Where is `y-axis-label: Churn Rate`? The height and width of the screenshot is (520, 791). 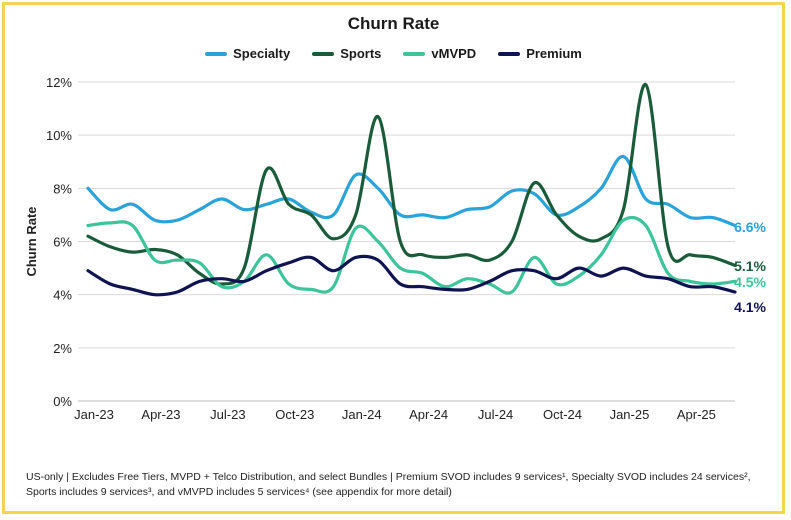
y-axis-label: Churn Rate is located at coordinates (31, 241).